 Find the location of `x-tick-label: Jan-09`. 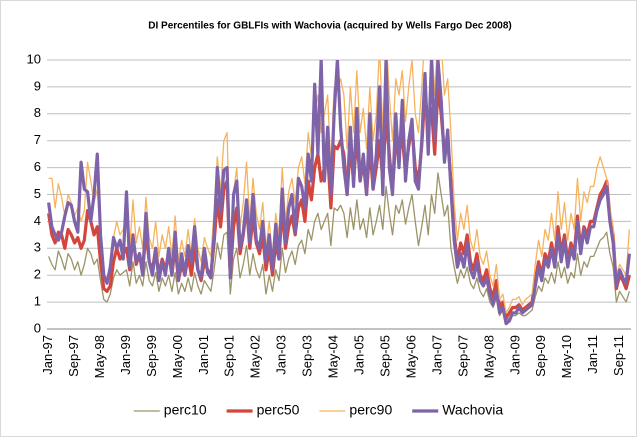

x-tick-label: Jan-09 is located at coordinates (514, 355).